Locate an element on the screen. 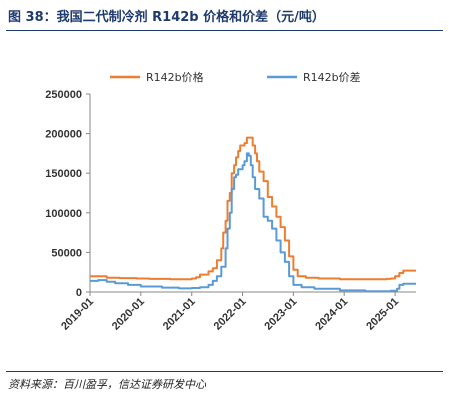 This screenshot has width=449, height=408. x-tick-label: 2020-01 is located at coordinates (128, 314).